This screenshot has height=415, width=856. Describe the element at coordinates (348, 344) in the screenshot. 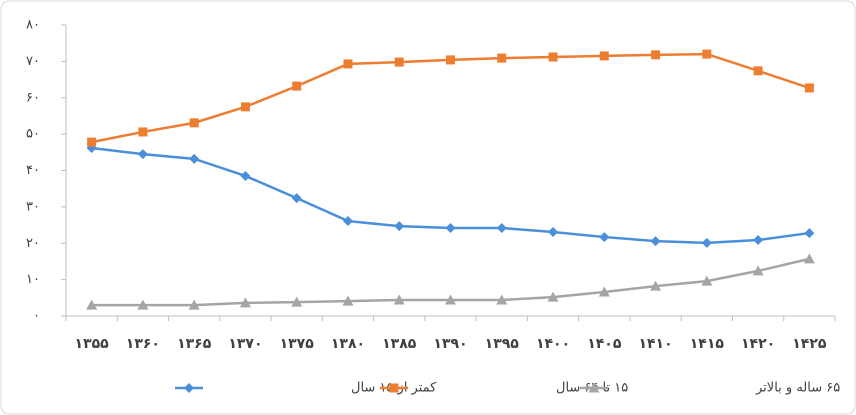

I see `x-tick-label: ۱۳۸۰` at that location.